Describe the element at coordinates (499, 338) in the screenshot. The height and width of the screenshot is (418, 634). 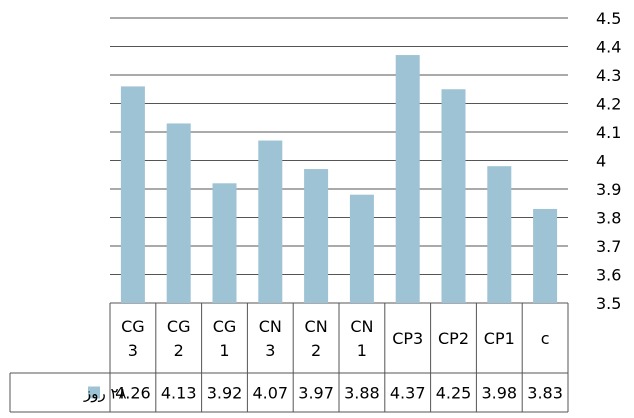
I see `category-label: CP1` at that location.